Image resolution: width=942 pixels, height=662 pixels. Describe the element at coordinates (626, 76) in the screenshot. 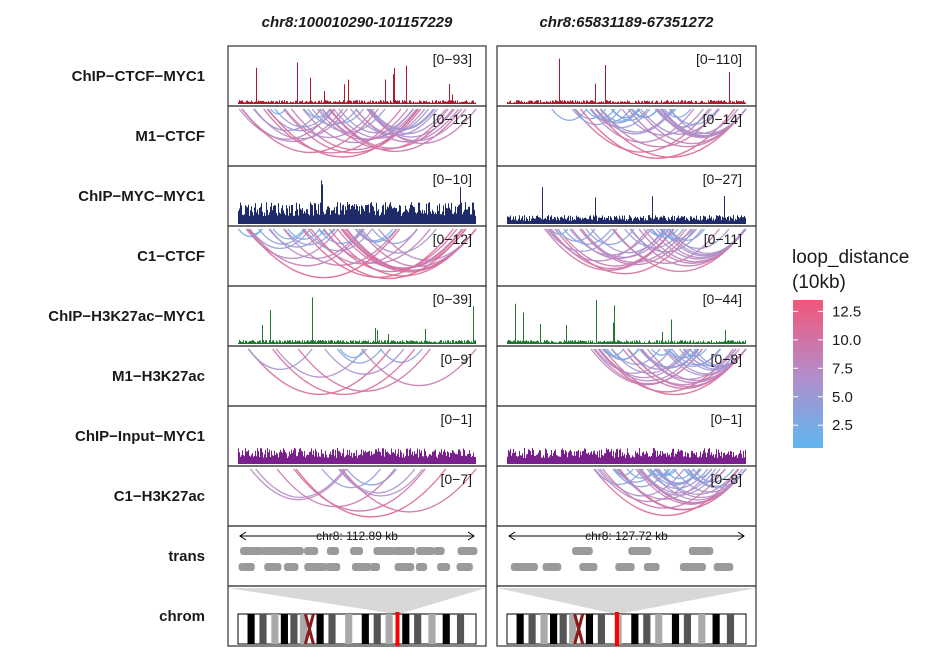

I see `track-panel: [0−110]` at that location.